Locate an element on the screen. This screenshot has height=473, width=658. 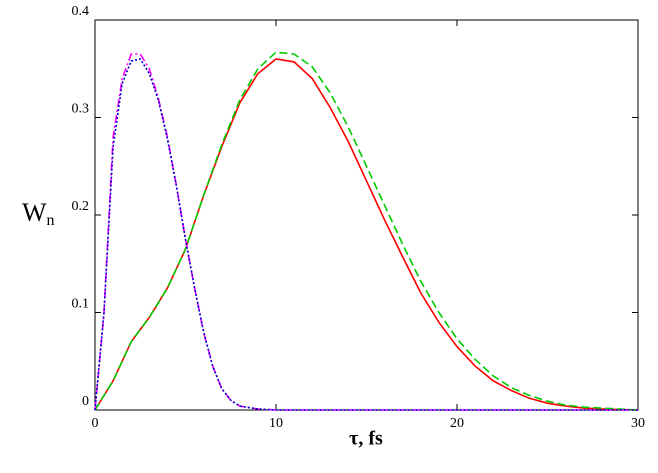
y-tick-label: 0.3 is located at coordinates (81, 109).